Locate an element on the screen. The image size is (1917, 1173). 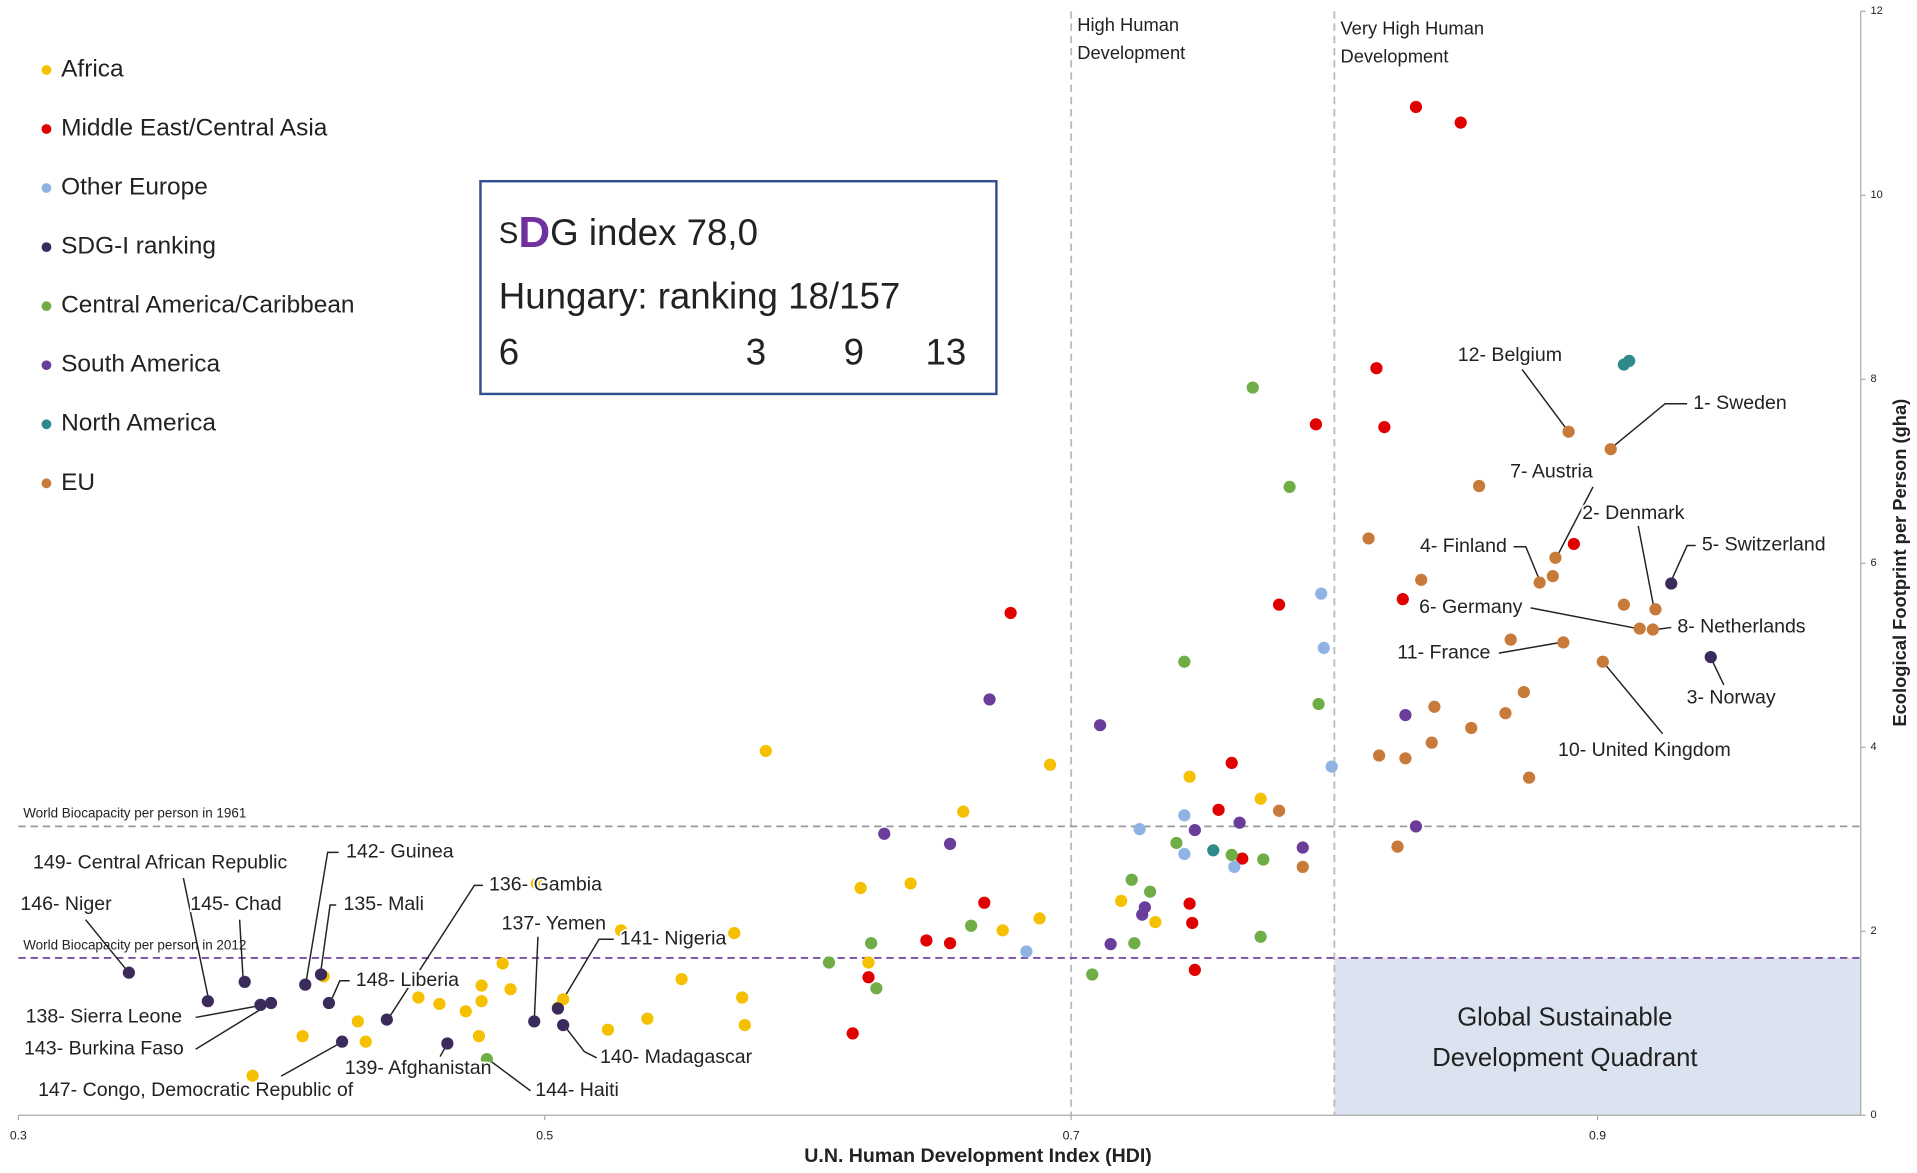
sustainable-quadrant is located at coordinates (1597, 1036).